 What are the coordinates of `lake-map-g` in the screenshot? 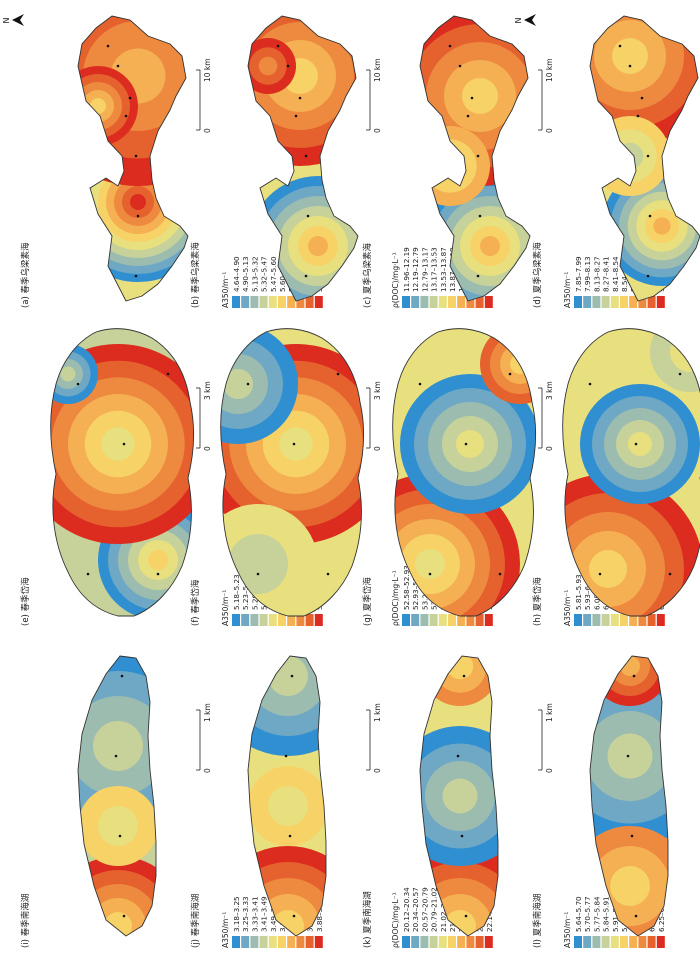 It's located at (464, 472).